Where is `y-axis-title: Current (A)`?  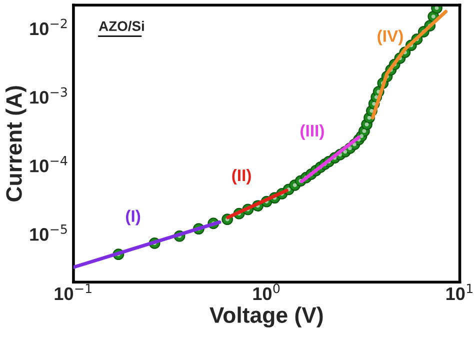 y-axis-title: Current (A) is located at coordinates (16, 144).